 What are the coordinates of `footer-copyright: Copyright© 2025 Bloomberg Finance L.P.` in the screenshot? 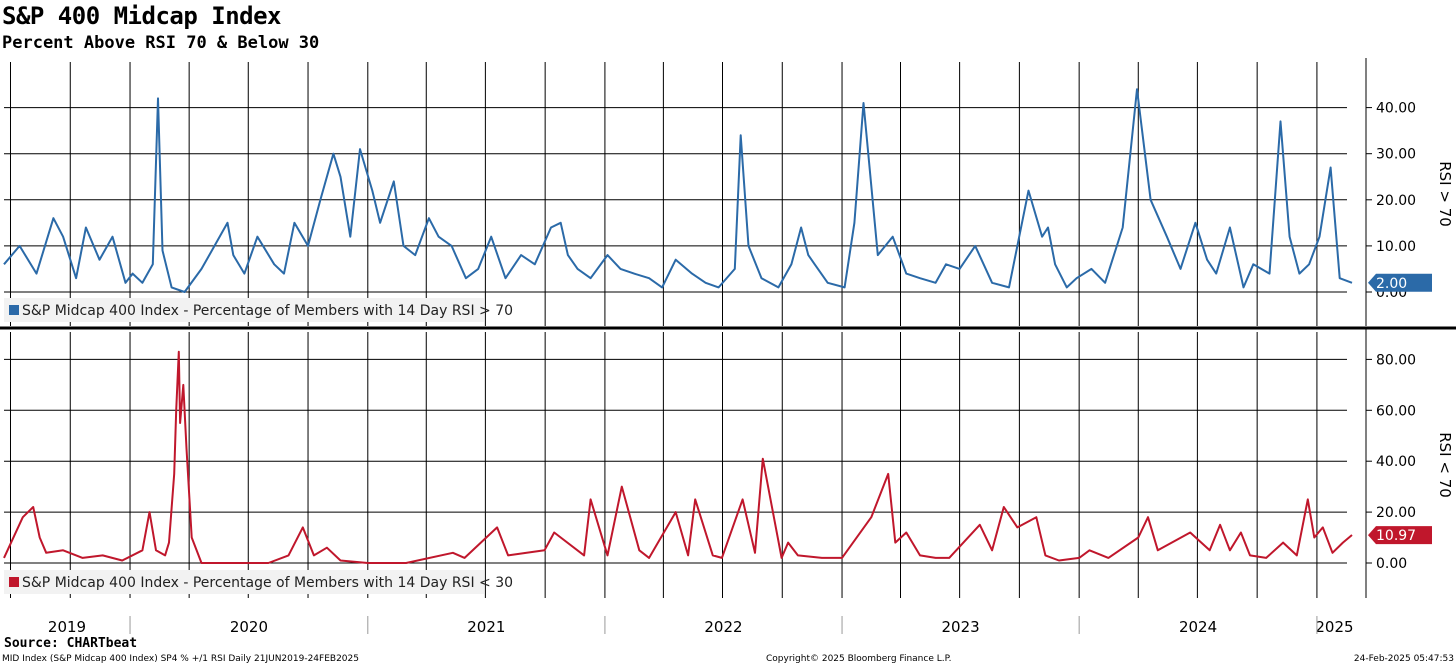 It's located at (859, 659).